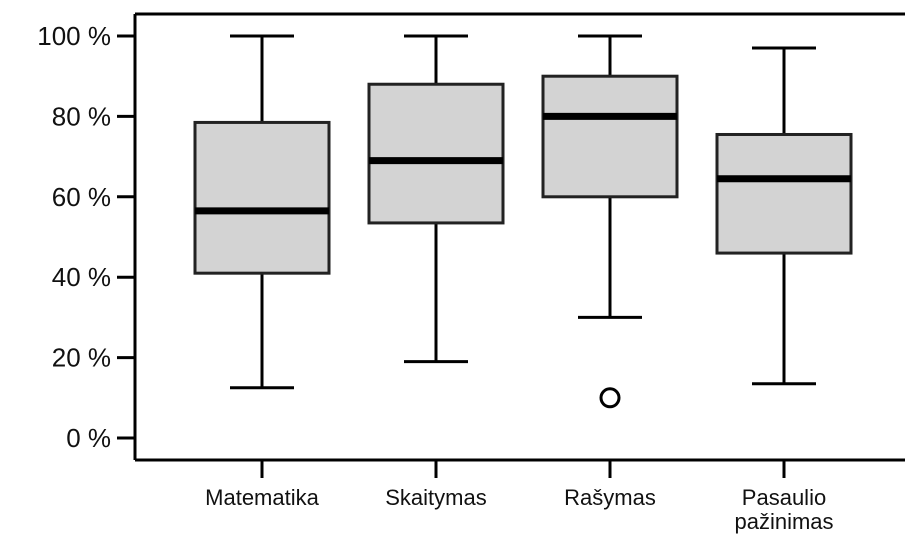 Image resolution: width=905 pixels, height=534 pixels. Describe the element at coordinates (262, 497) in the screenshot. I see `x-tick-label: Matematika` at that location.